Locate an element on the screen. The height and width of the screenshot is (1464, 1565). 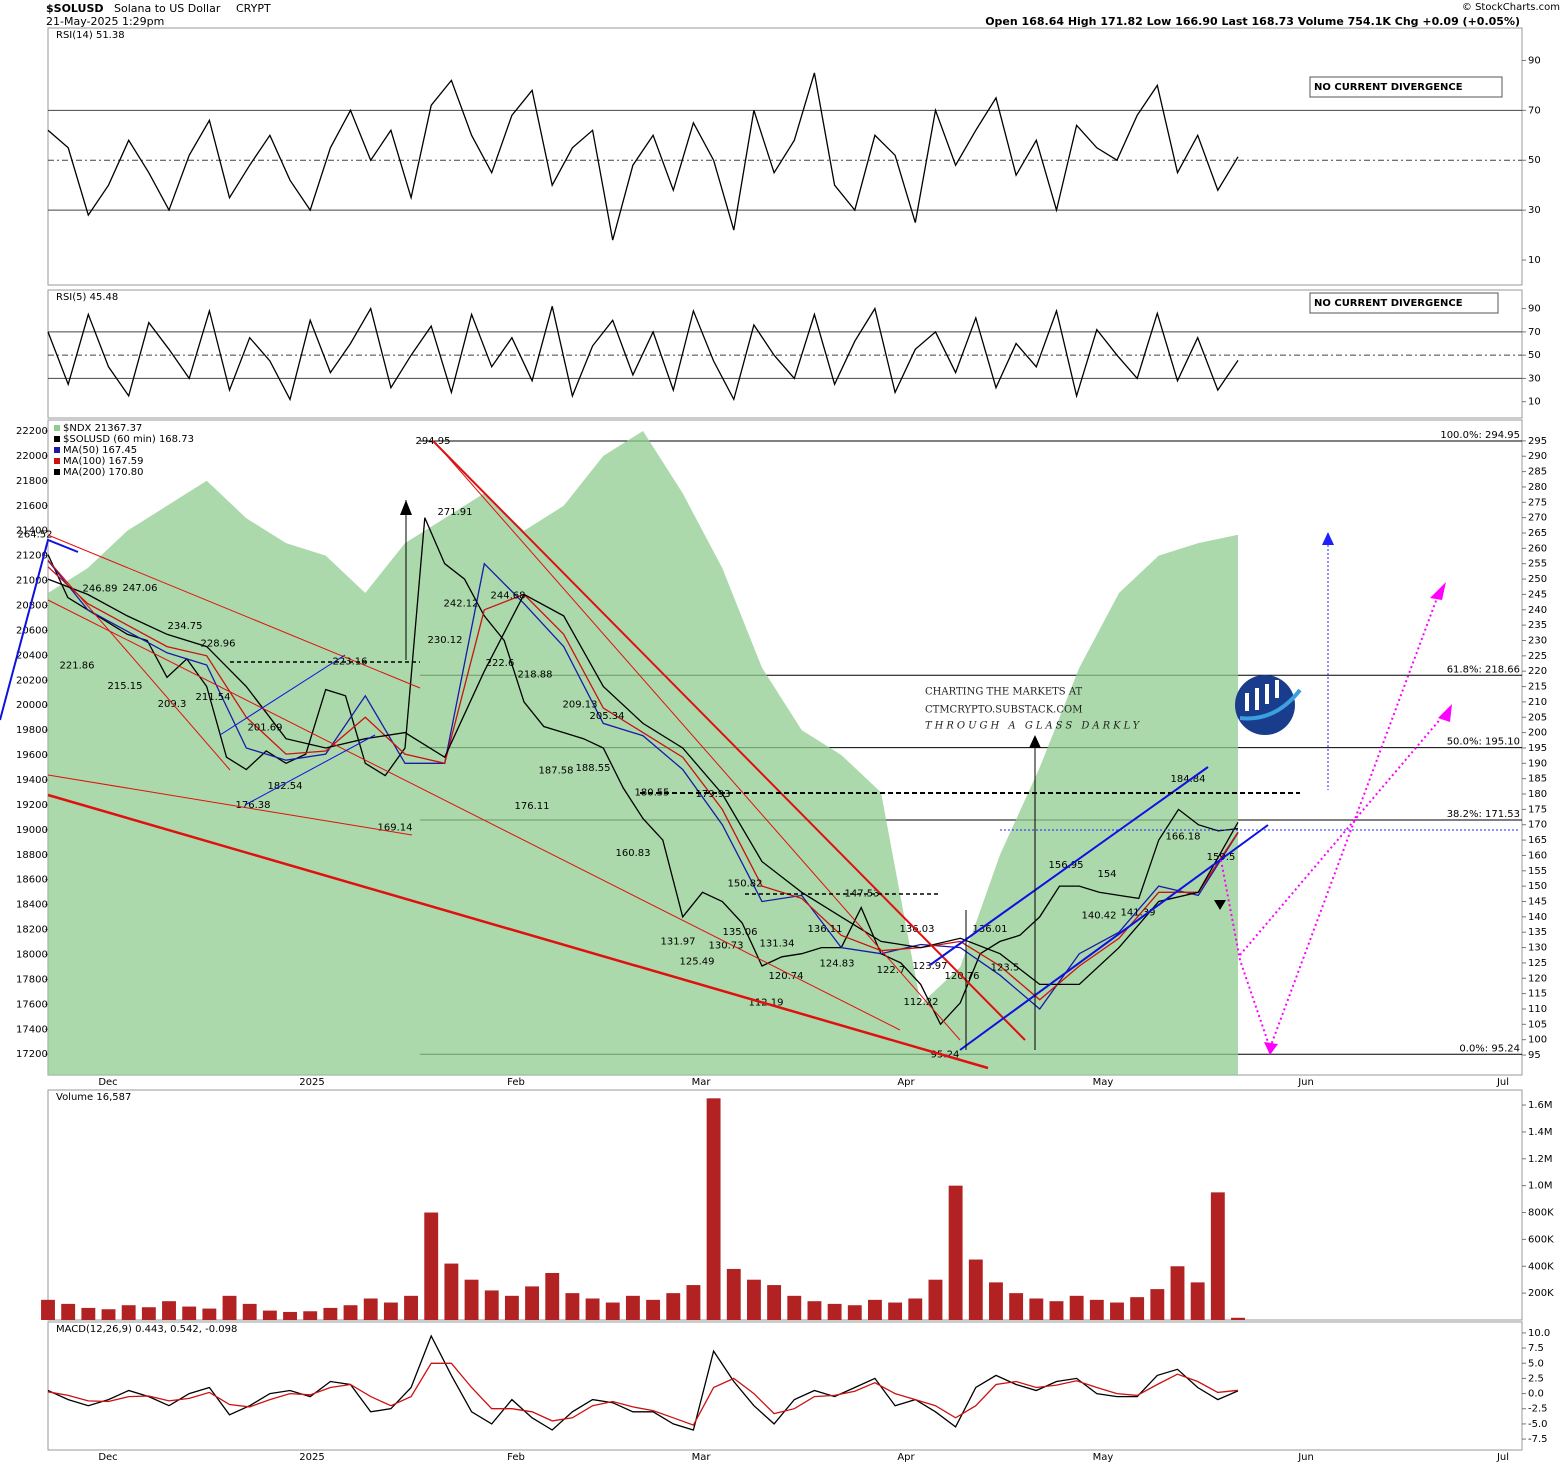
y-tick-label: 125 is located at coordinates (1537, 963).